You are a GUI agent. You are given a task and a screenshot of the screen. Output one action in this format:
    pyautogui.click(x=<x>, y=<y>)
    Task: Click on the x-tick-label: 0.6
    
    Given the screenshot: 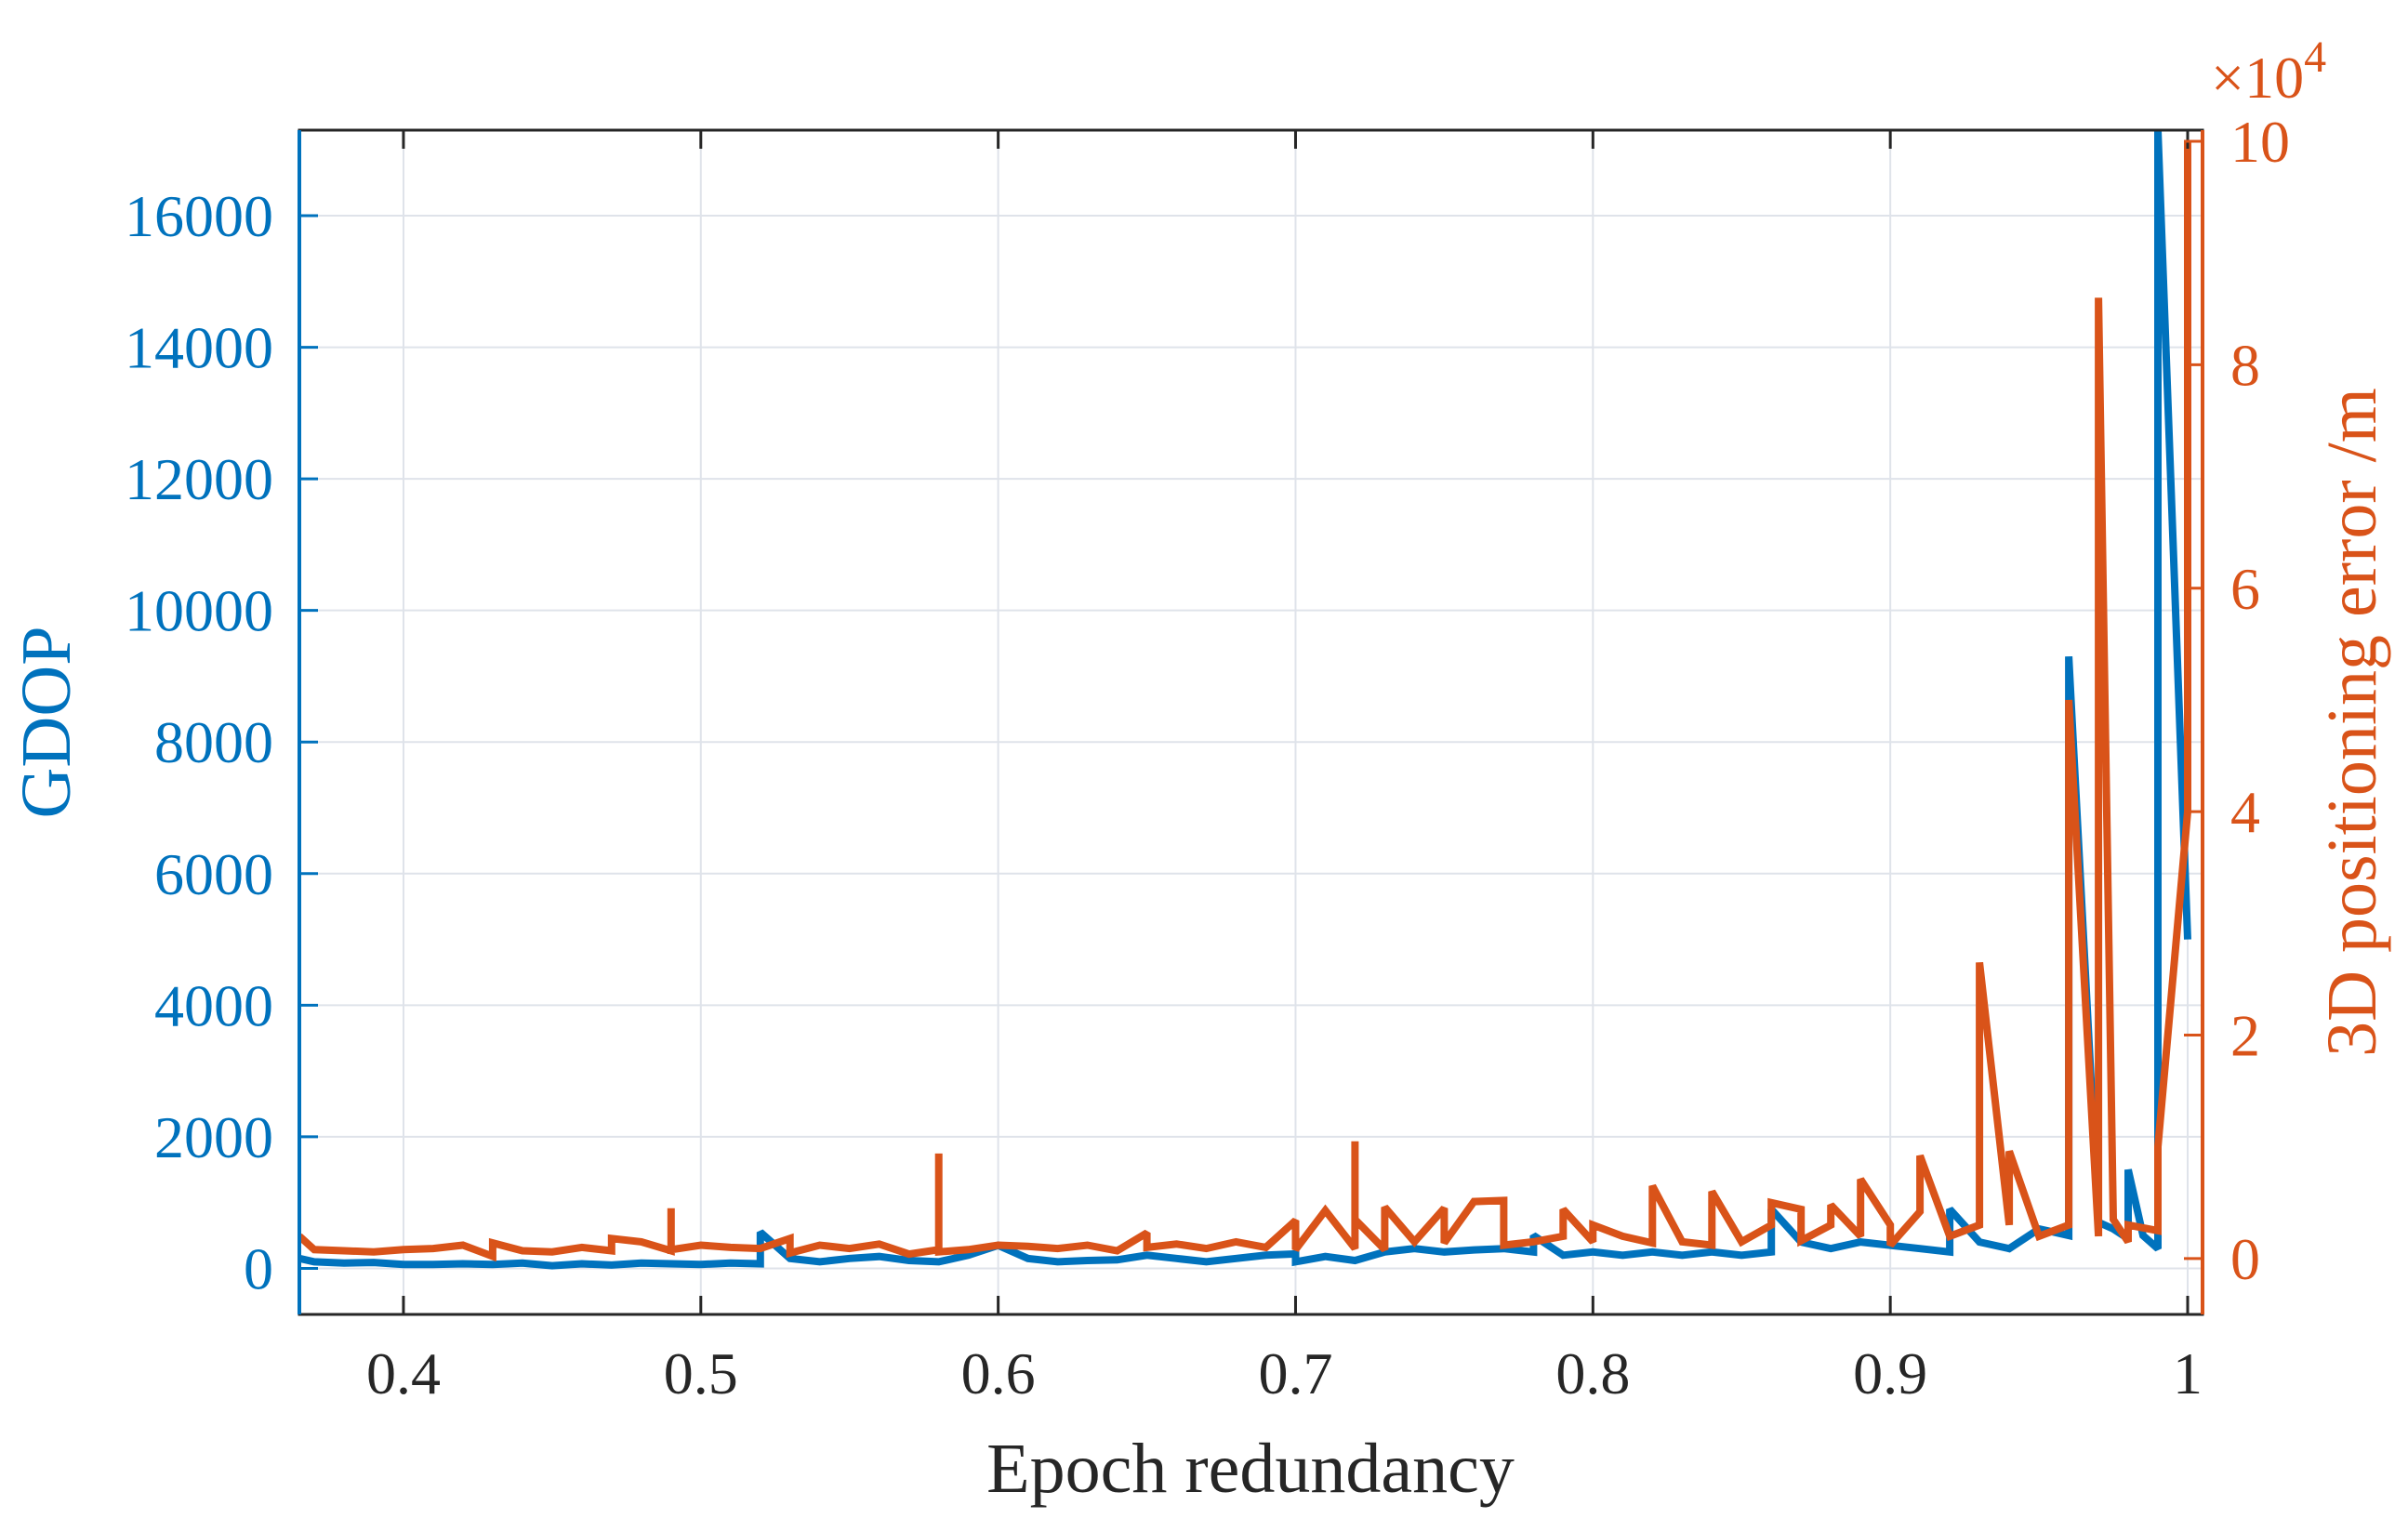 What is the action you would take?
    pyautogui.click(x=998, y=1373)
    